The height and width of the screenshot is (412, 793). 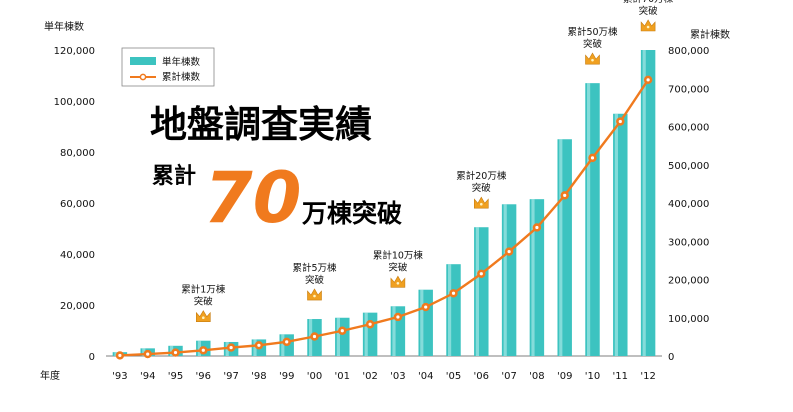 I want to click on y-left-tick-label: 100,000, so click(x=74, y=102).